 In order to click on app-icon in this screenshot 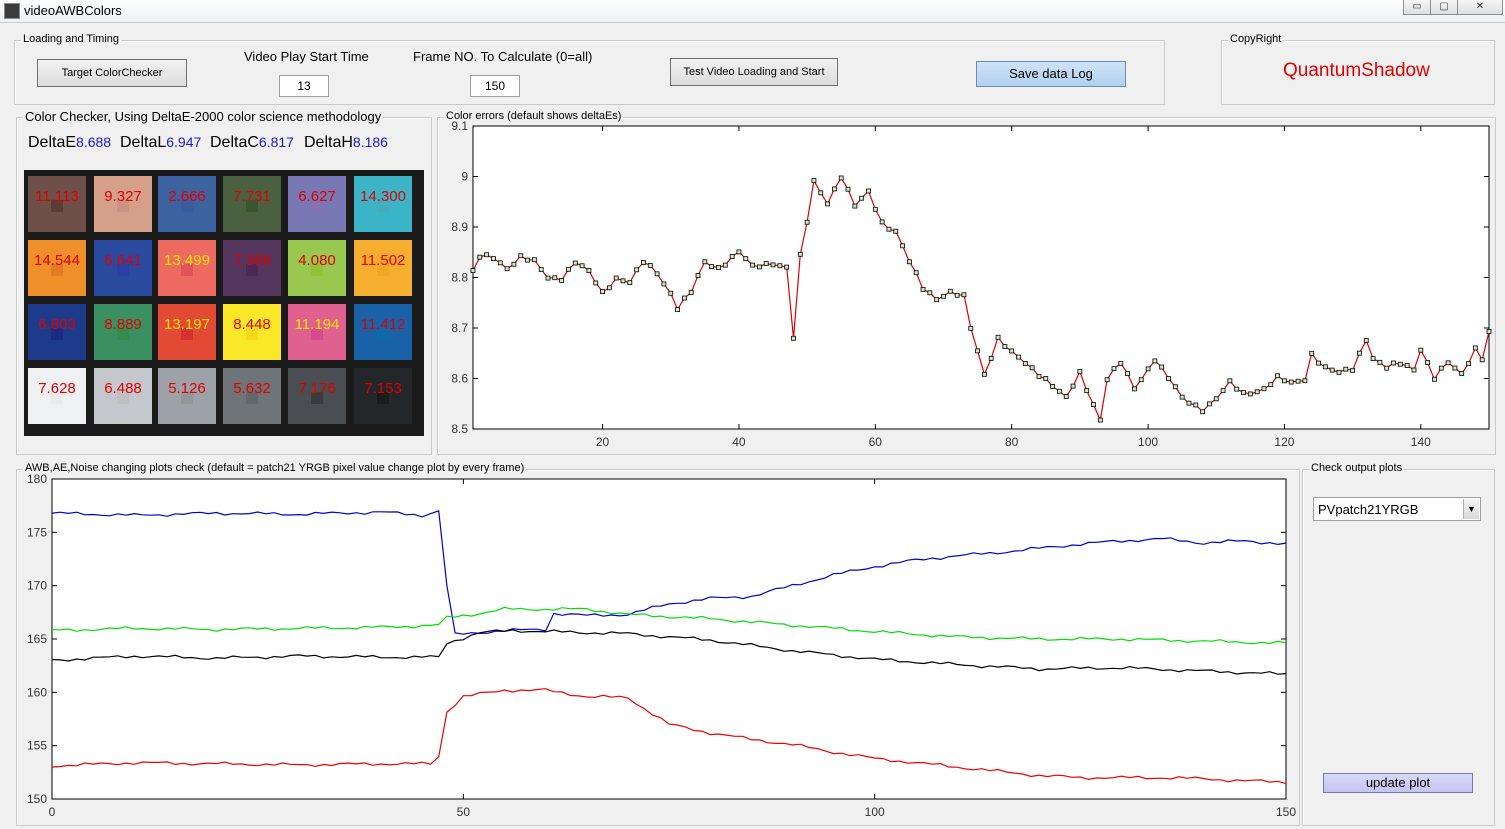, I will do `click(12, 11)`.